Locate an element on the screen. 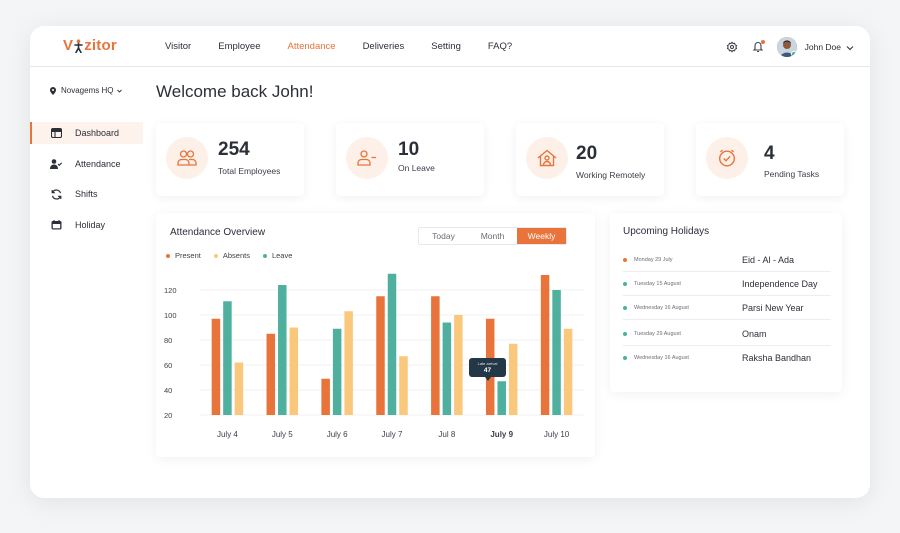  holiday-row: Wednesday 16 August Raksha Bandhan is located at coordinates (727, 358).